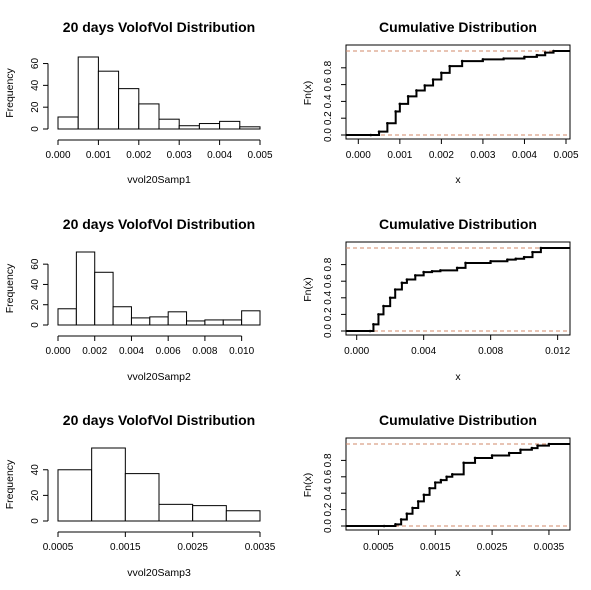 This screenshot has width=591, height=590. I want to click on y-tick-label: 40, so click(35, 470).